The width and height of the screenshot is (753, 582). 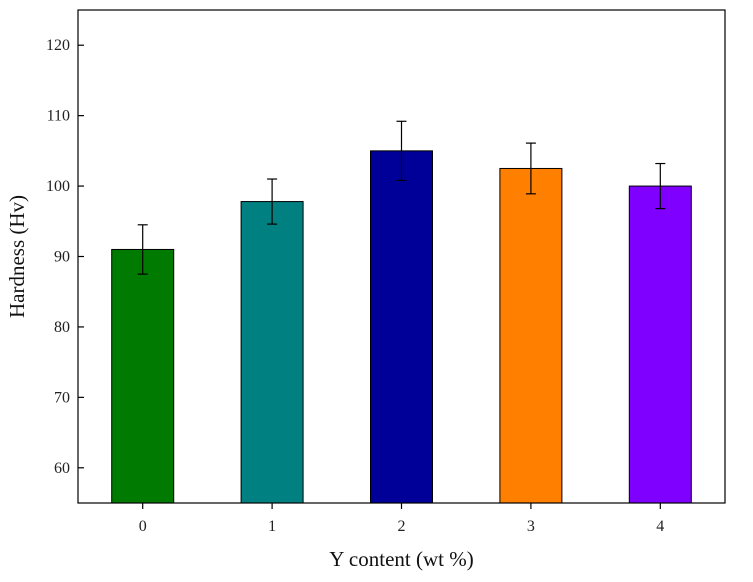 What do you see at coordinates (660, 526) in the screenshot?
I see `x-tick-label: 4` at bounding box center [660, 526].